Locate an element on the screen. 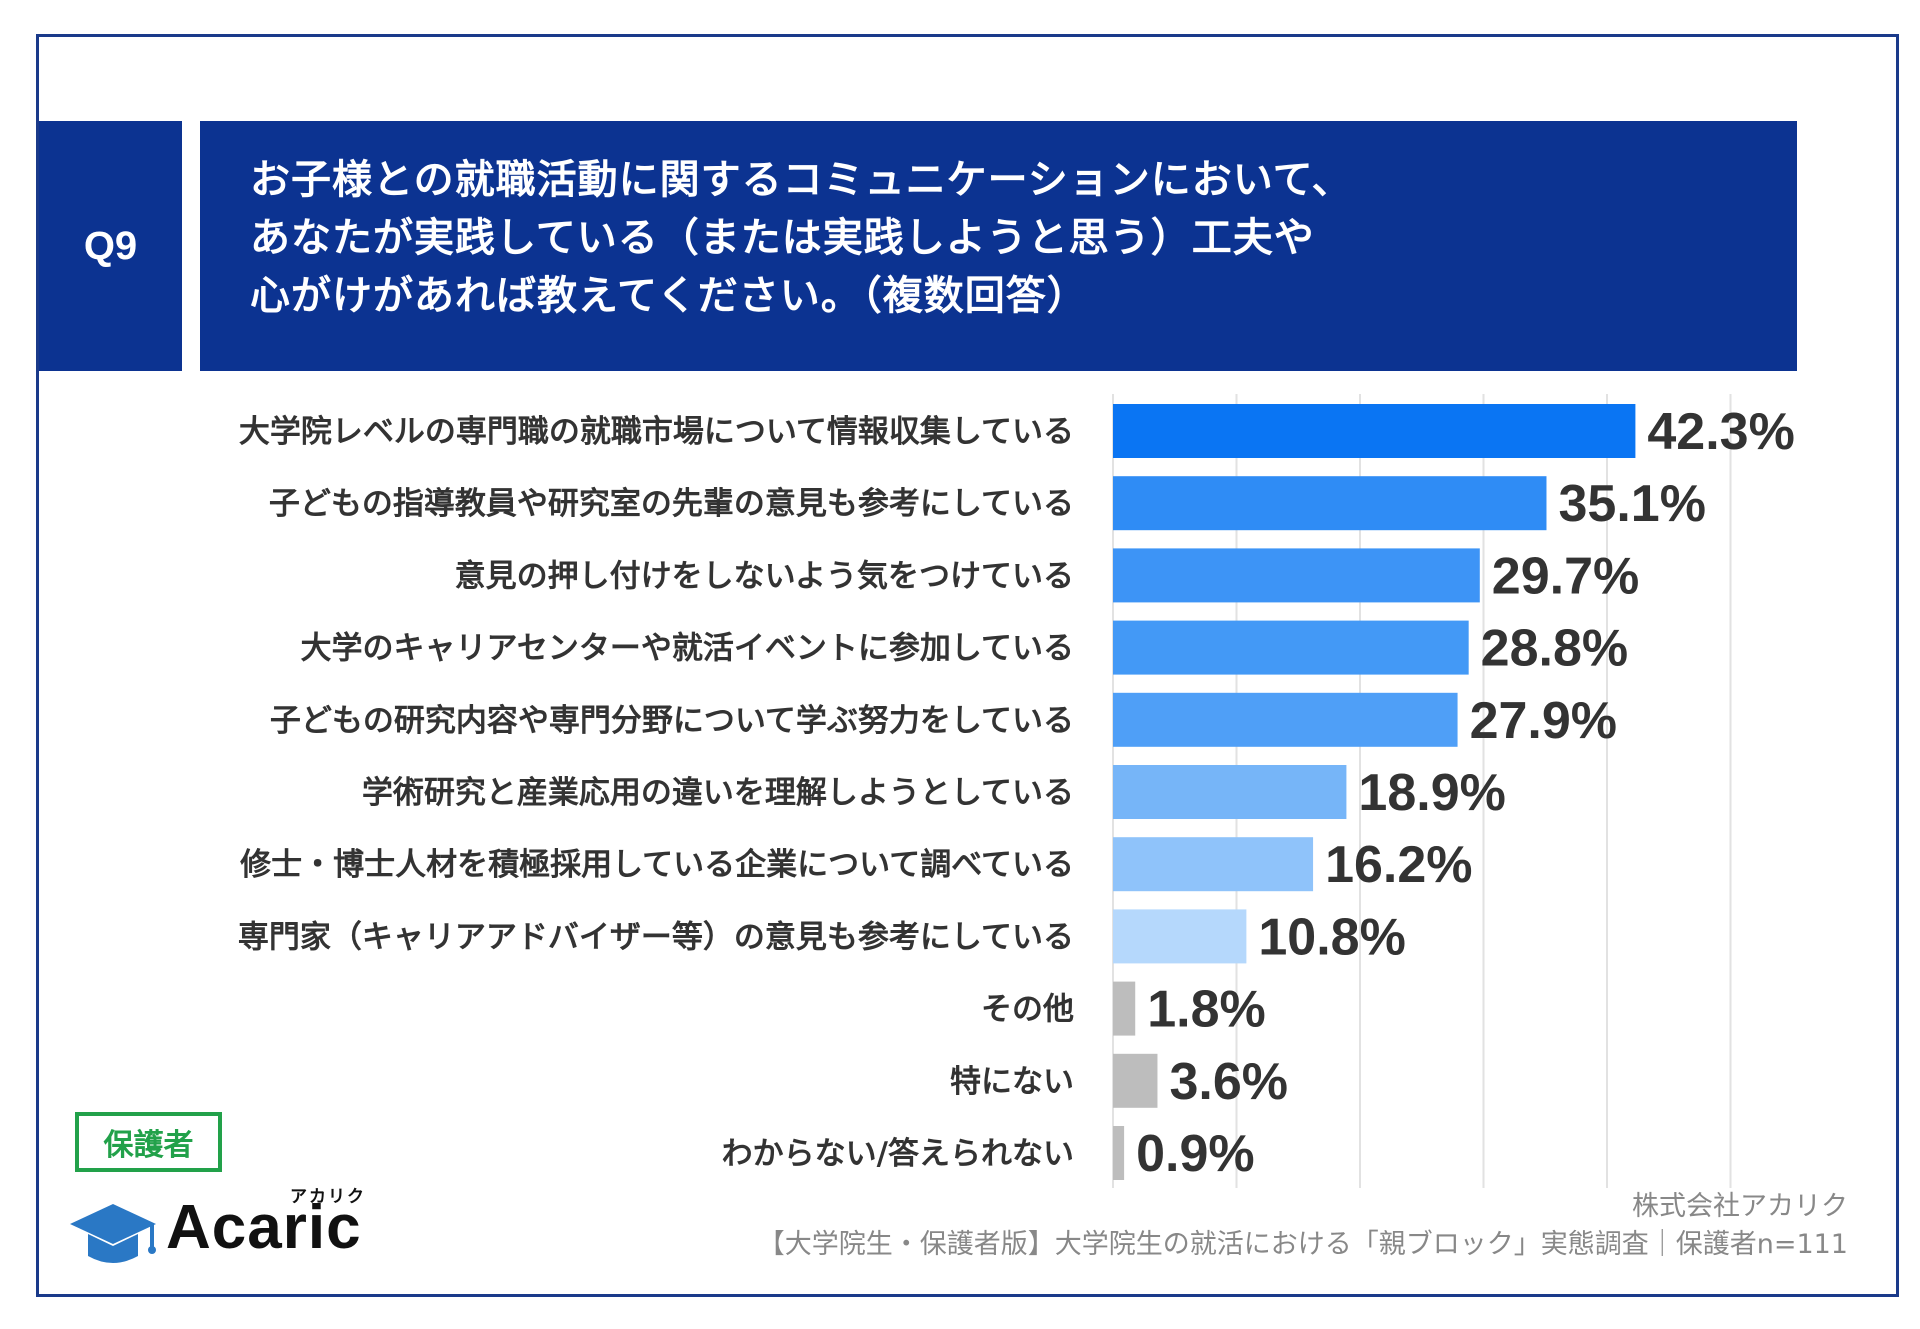 The height and width of the screenshot is (1329, 1920). question-line-2: あなたが実践している（または実践しようと思う）工夫や is located at coordinates (782, 238).